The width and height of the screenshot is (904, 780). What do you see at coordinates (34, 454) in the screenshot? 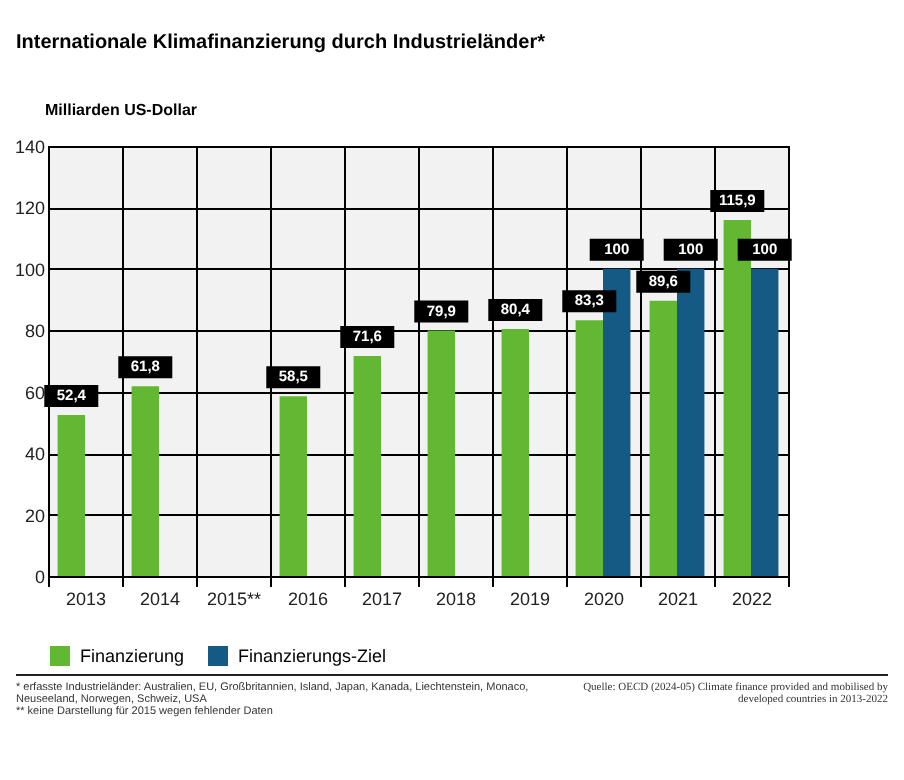
I see `y-tick-label: 40` at bounding box center [34, 454].